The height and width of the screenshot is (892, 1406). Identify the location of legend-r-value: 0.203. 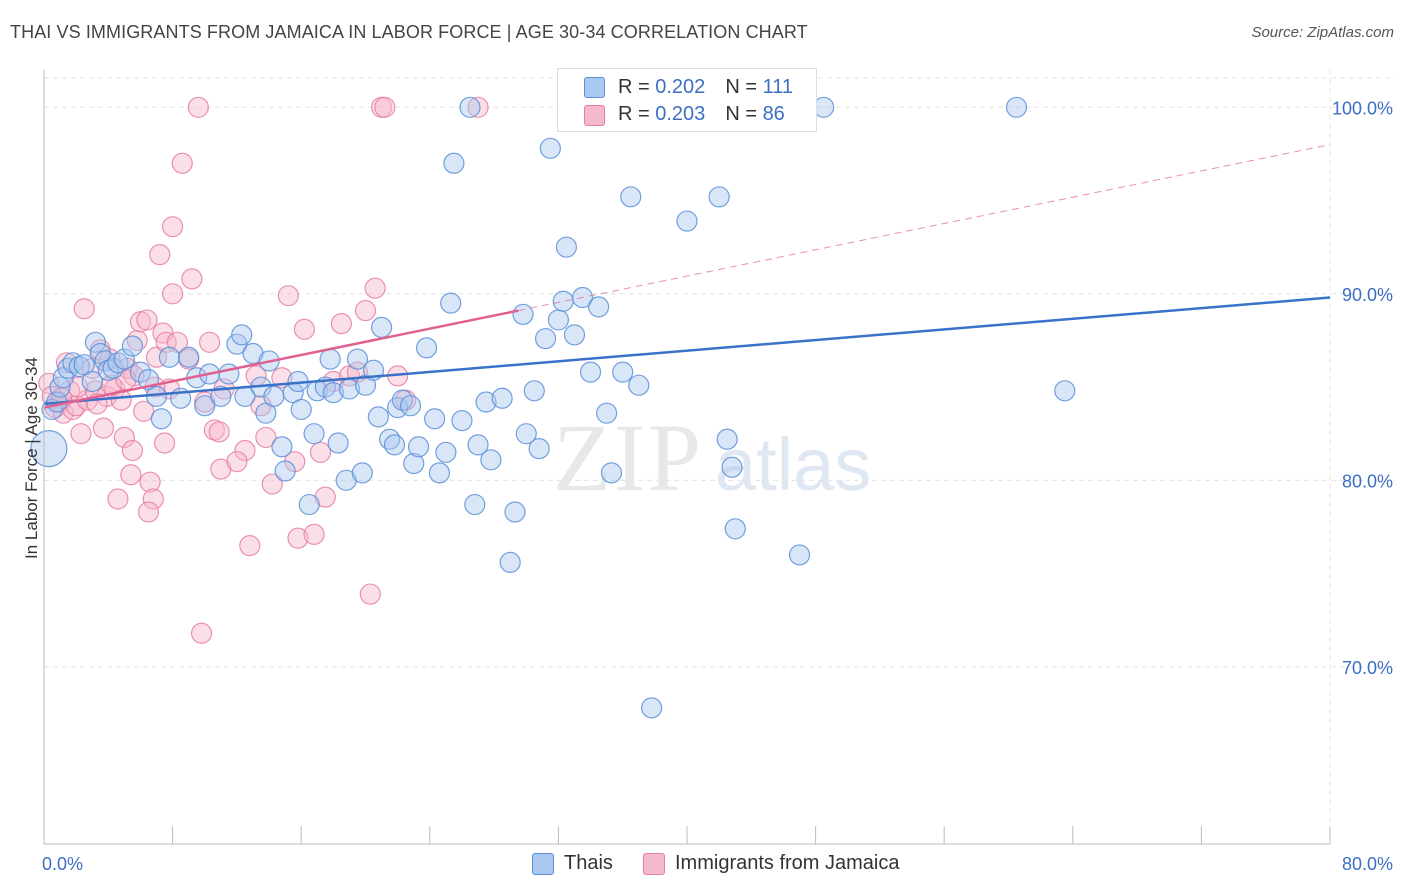
(680, 113).